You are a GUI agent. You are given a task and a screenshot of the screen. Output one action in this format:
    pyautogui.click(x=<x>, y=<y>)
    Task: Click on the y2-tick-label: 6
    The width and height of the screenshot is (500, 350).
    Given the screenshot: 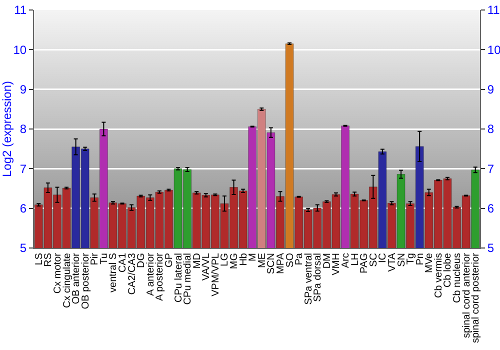 What is the action you would take?
    pyautogui.click(x=490, y=209)
    